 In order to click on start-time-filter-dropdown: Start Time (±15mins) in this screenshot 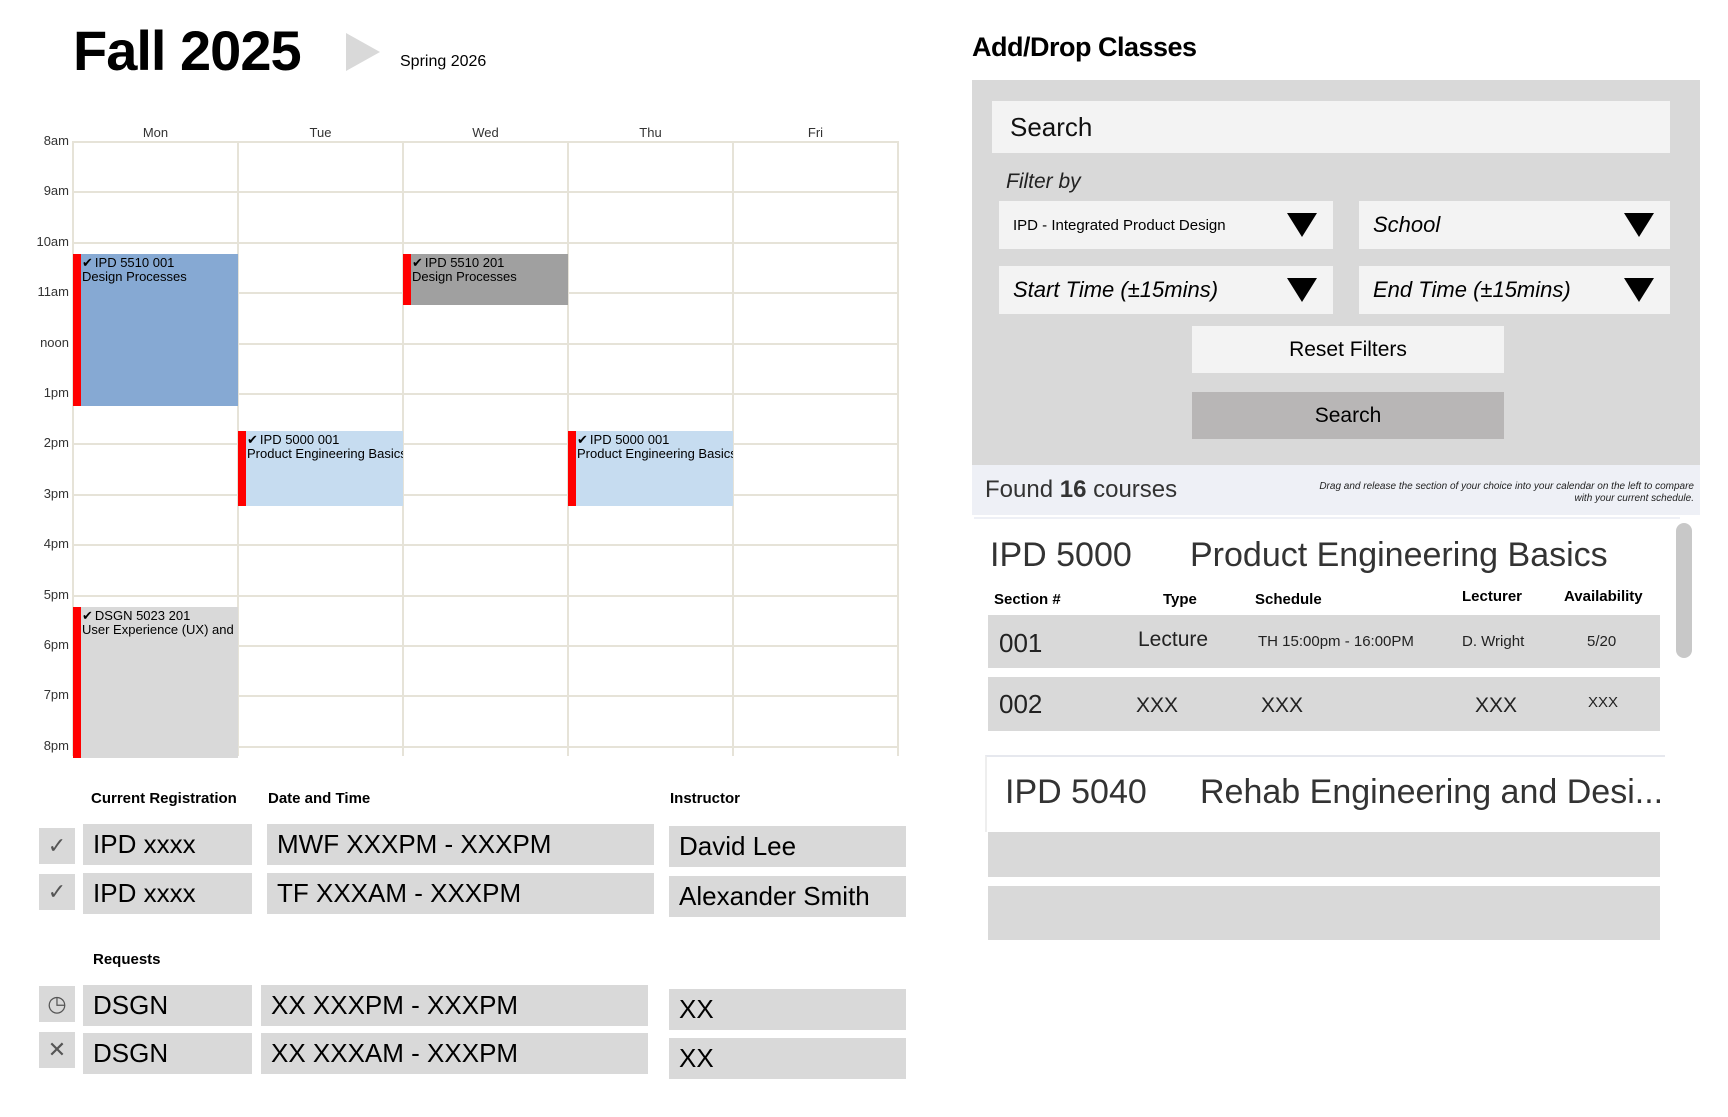, I will do `click(1166, 290)`.